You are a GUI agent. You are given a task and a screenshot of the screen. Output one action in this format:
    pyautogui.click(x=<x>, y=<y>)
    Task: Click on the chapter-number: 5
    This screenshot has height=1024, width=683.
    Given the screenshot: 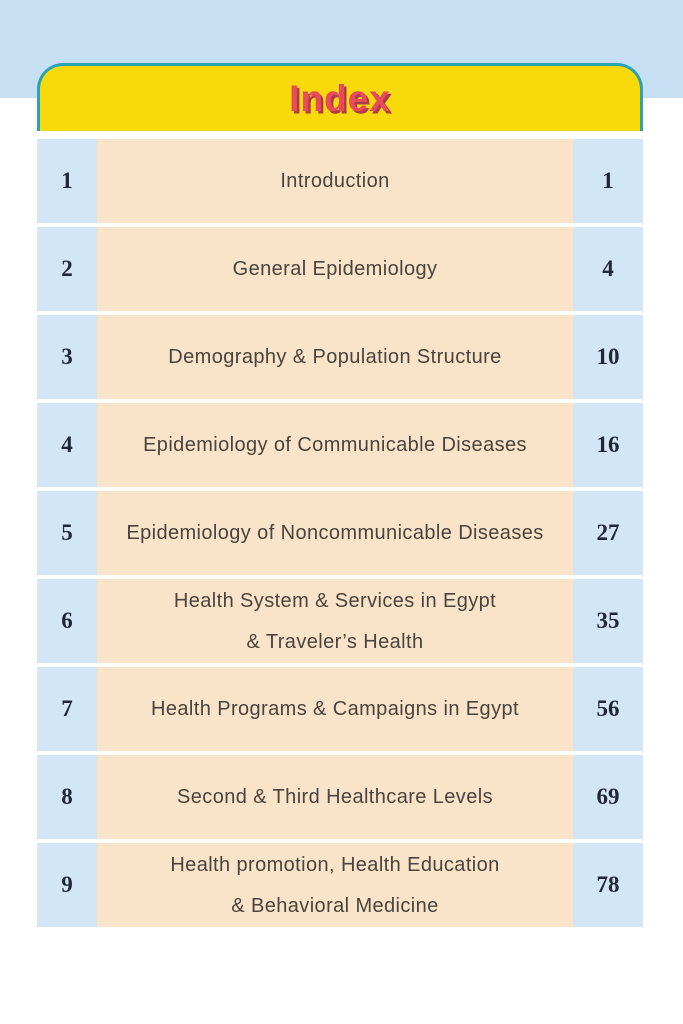 What is the action you would take?
    pyautogui.click(x=67, y=532)
    